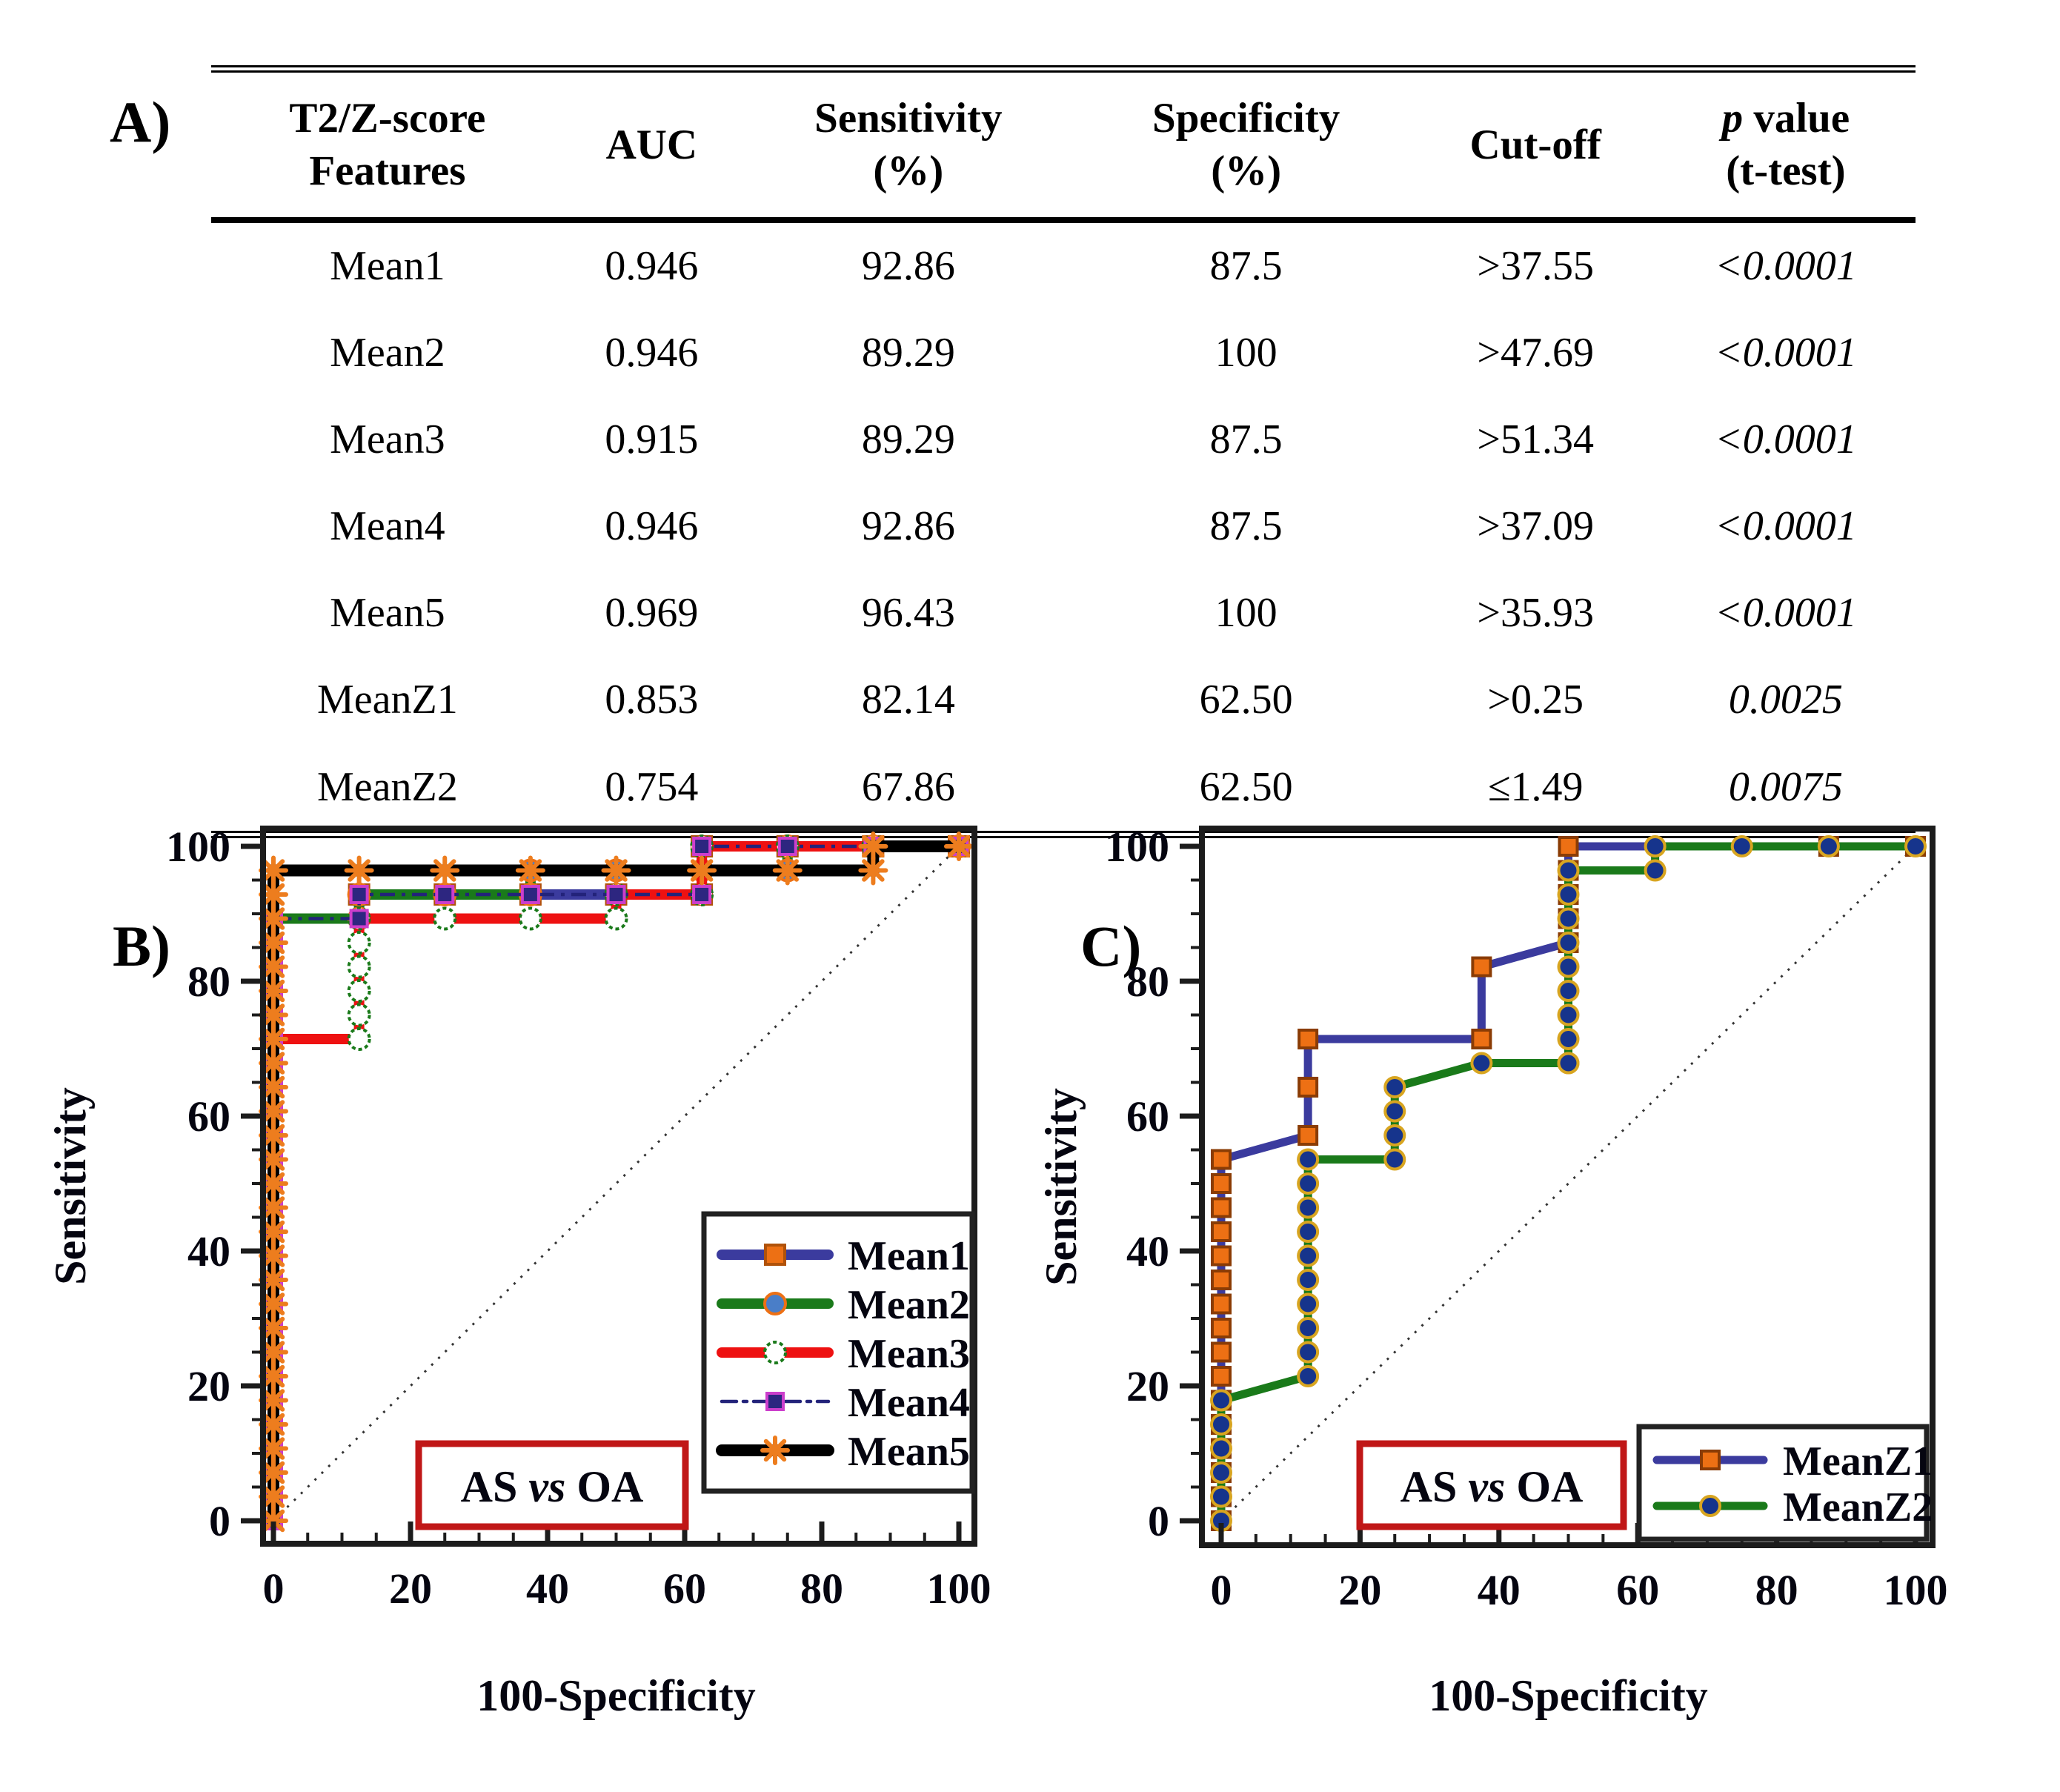  Describe the element at coordinates (410, 1589) in the screenshot. I see `x-tick-label: 20` at that location.